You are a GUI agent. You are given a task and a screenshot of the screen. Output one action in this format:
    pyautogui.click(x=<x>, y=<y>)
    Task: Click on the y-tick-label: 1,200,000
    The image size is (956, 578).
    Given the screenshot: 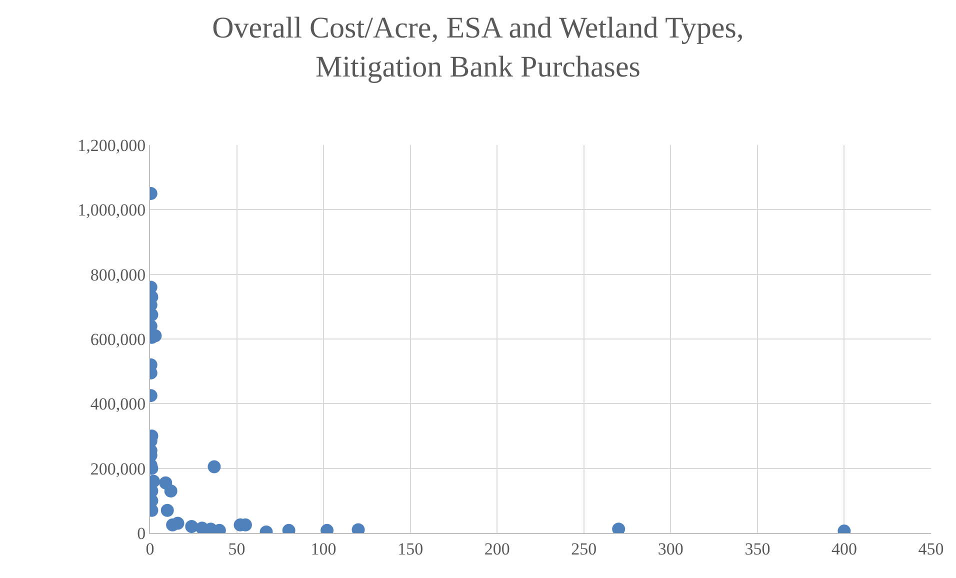 What is the action you would take?
    pyautogui.click(x=112, y=145)
    